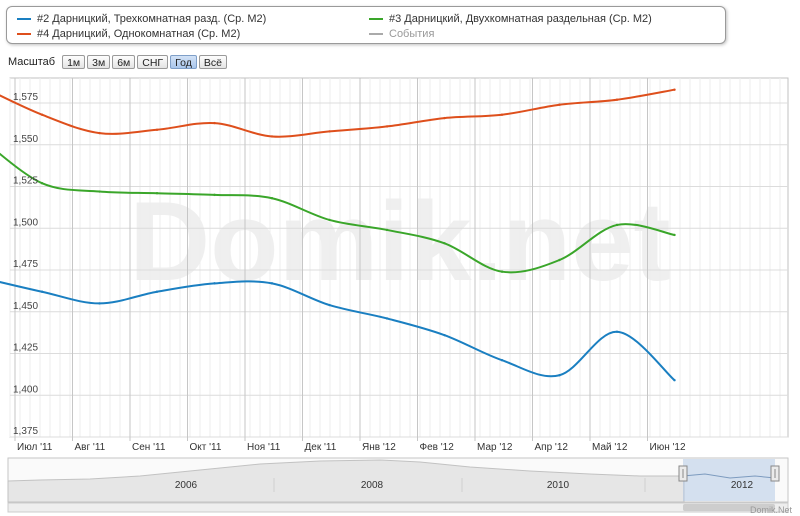 The image size is (800, 516). Describe the element at coordinates (24, 19) in the screenshot. I see `legend-swatch-blue` at that location.